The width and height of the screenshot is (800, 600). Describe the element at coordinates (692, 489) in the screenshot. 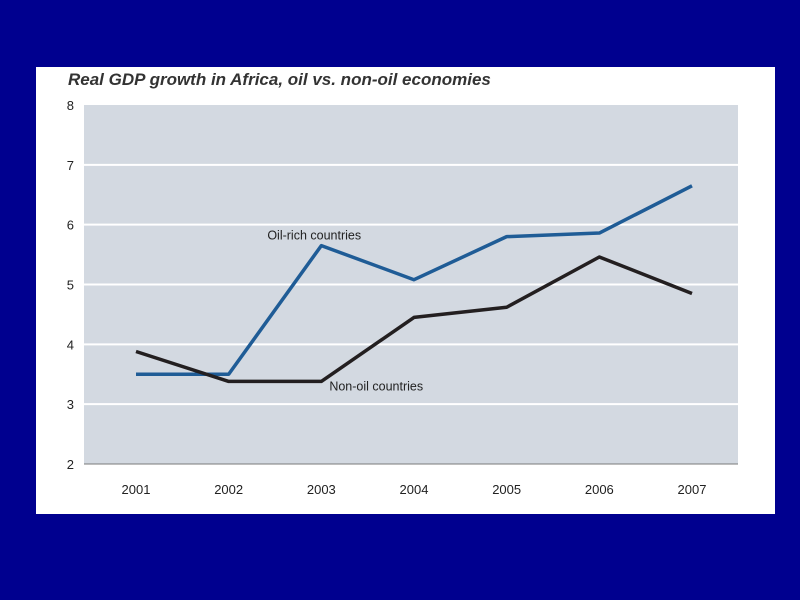

I see `x-tick-label-2007: 2007` at that location.